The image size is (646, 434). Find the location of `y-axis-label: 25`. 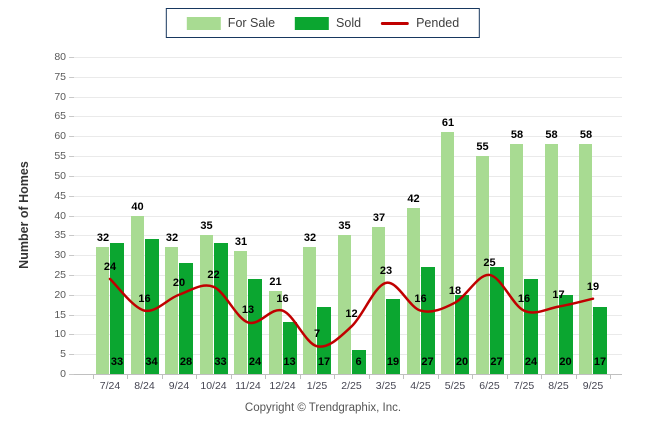

y-axis-label: 25 is located at coordinates (60, 274).